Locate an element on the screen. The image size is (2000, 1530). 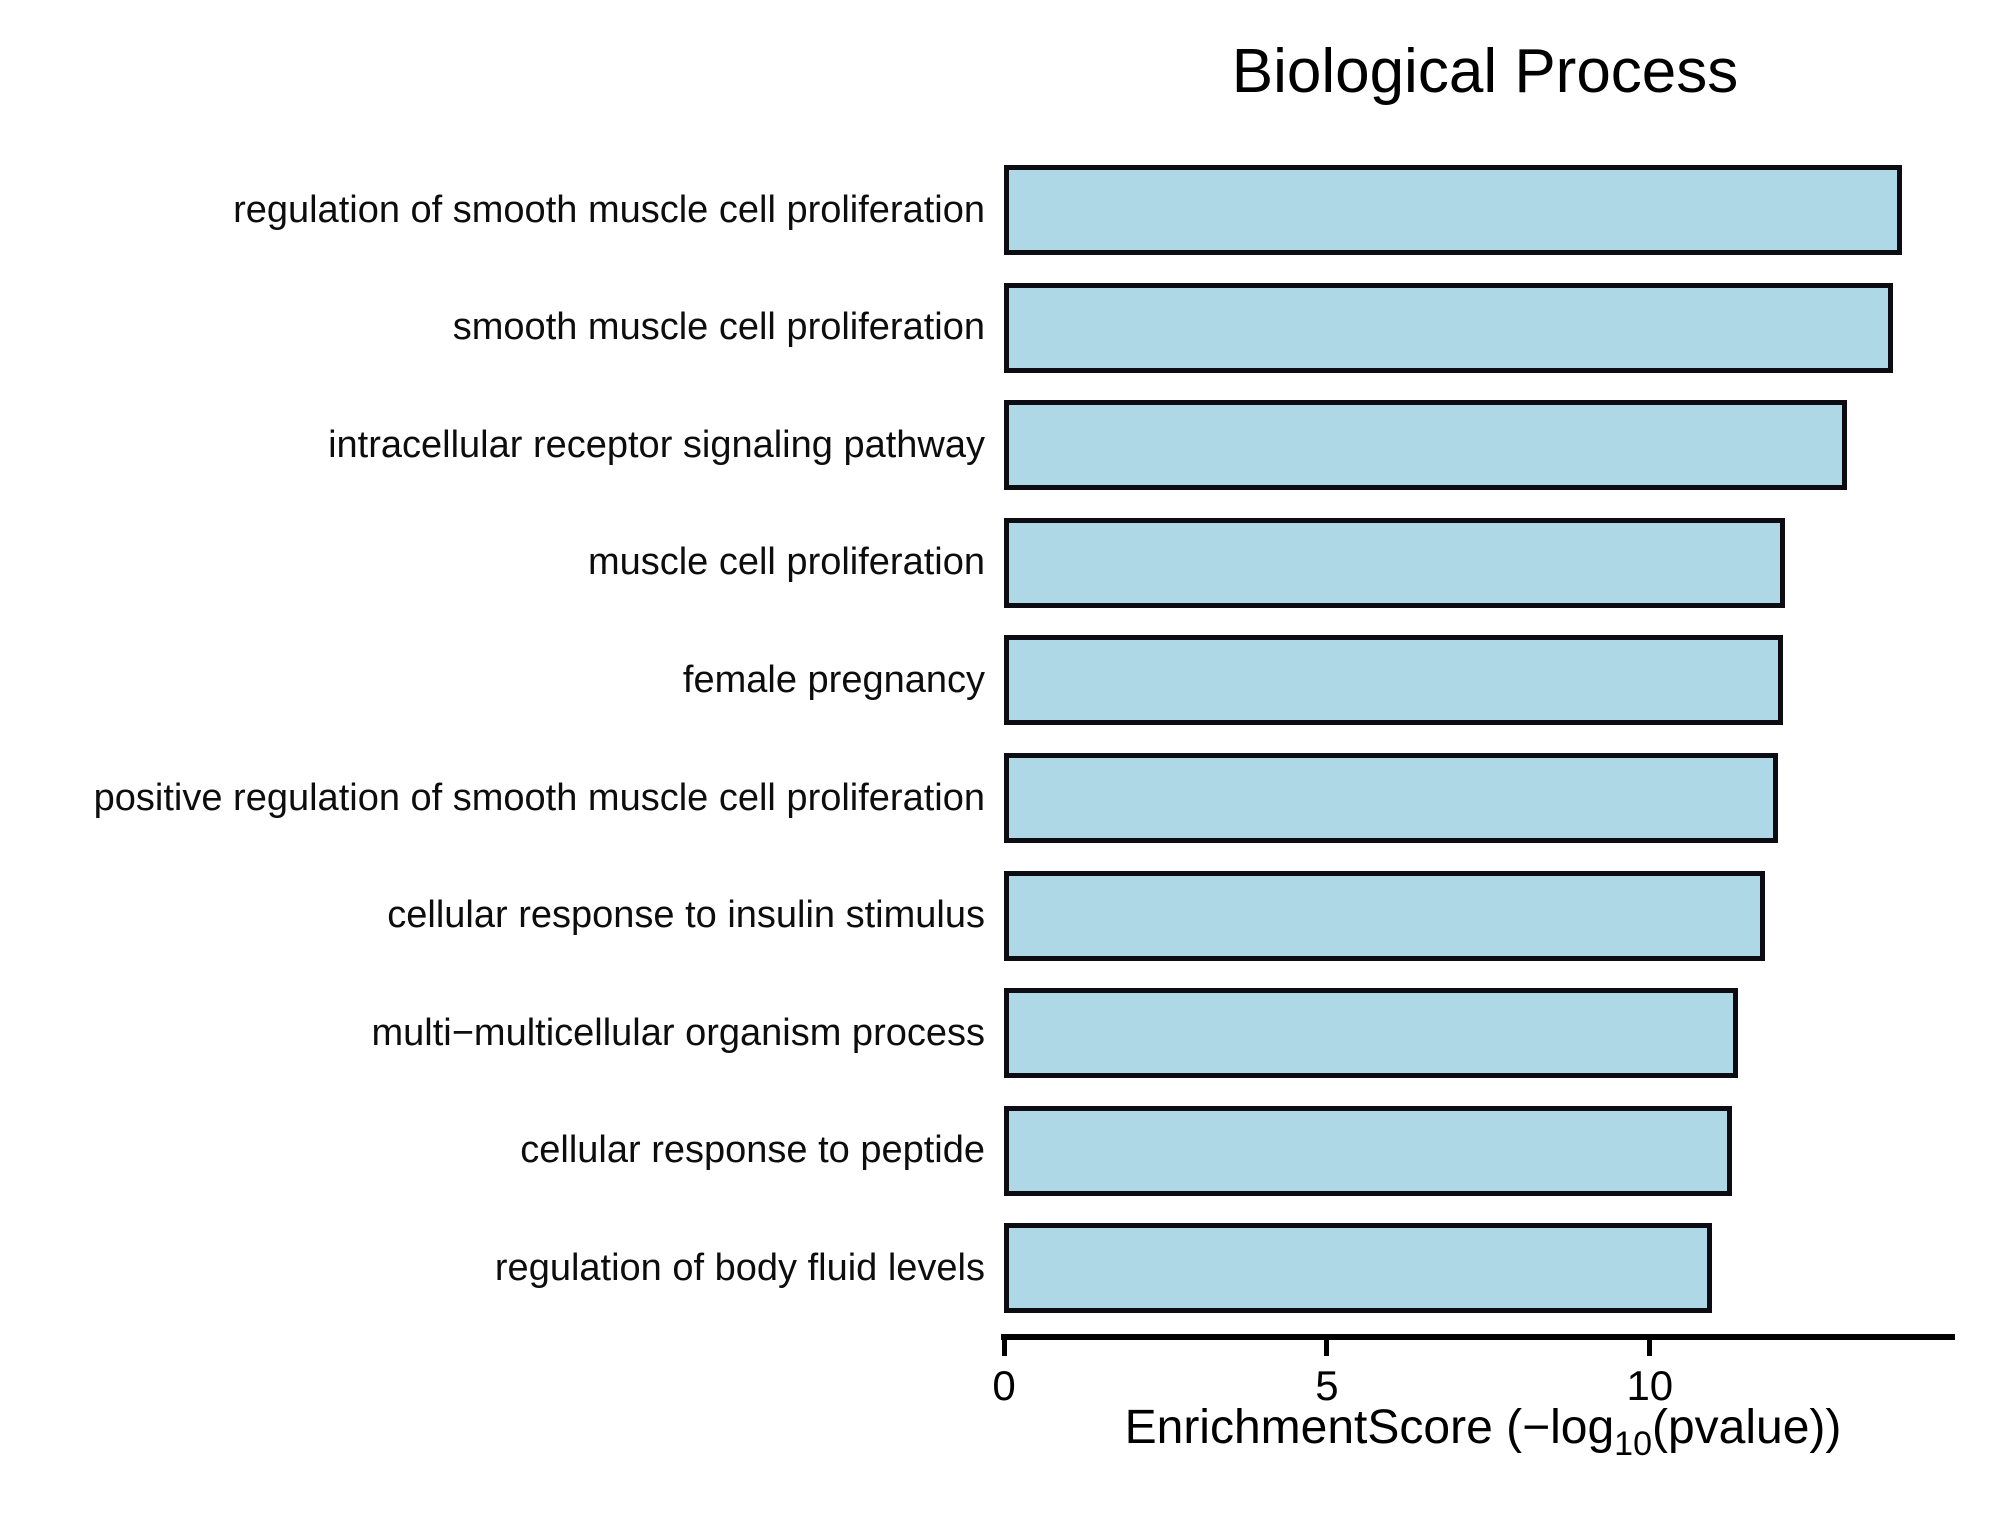
category-label: muscle cell proliferation is located at coordinates (786, 562).